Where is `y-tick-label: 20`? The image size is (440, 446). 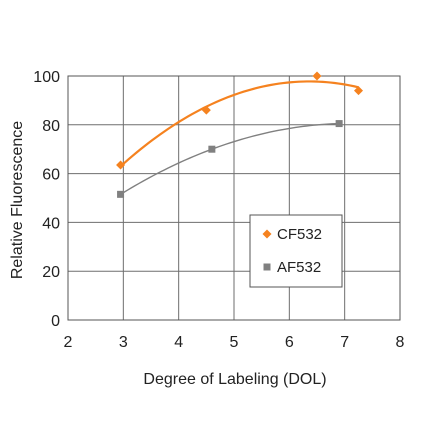
y-tick-label: 20 is located at coordinates (51, 272).